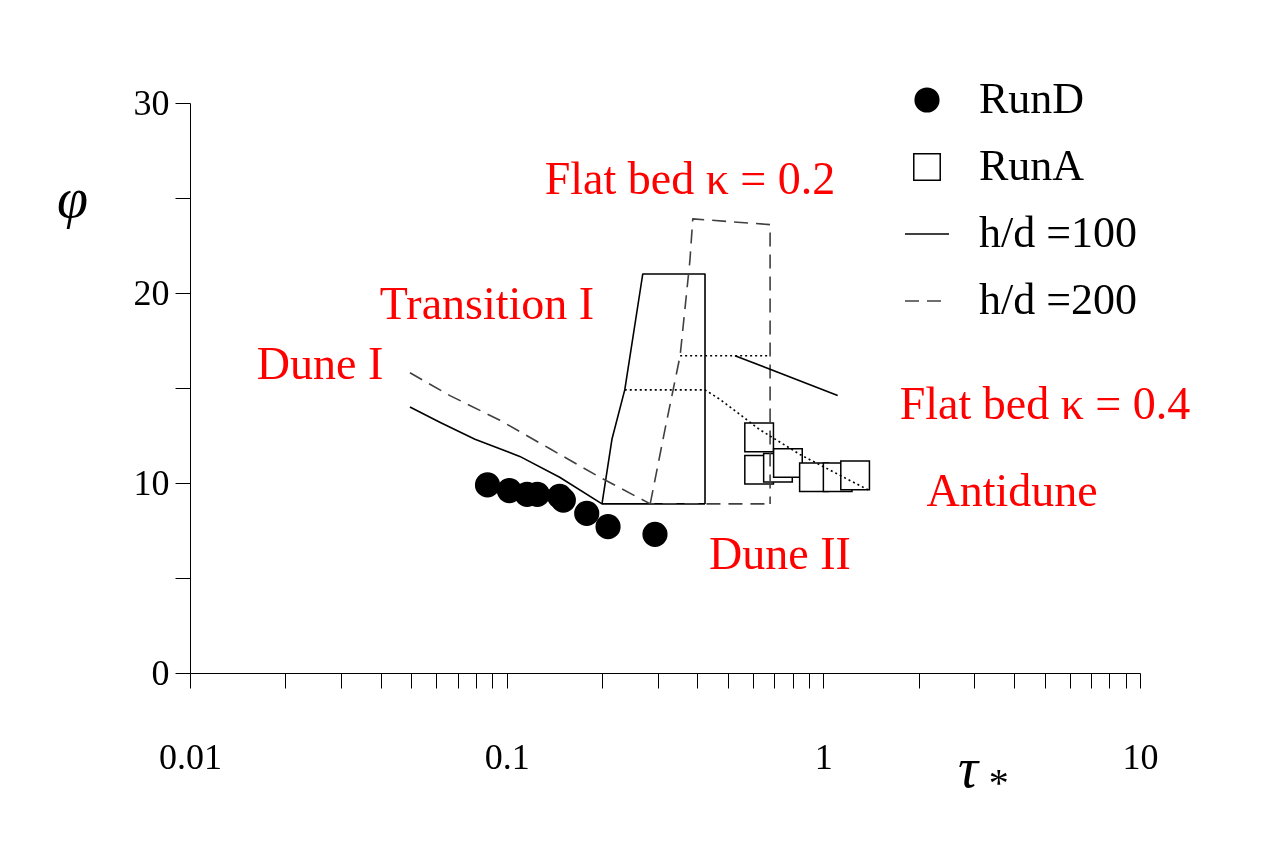  Describe the element at coordinates (983, 771) in the screenshot. I see `x-axis-title: τ*` at that location.